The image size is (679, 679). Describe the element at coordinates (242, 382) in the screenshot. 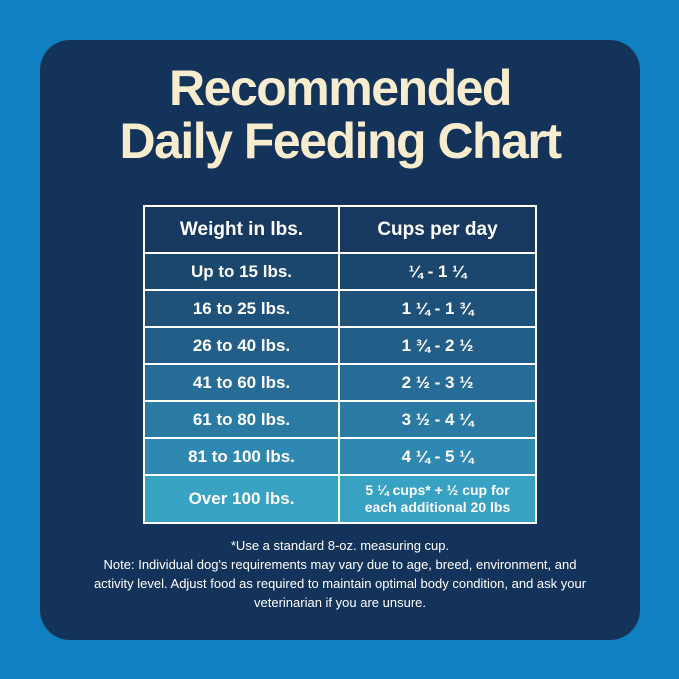

I see `weight-cell: 41 to 60 lbs.` at that location.